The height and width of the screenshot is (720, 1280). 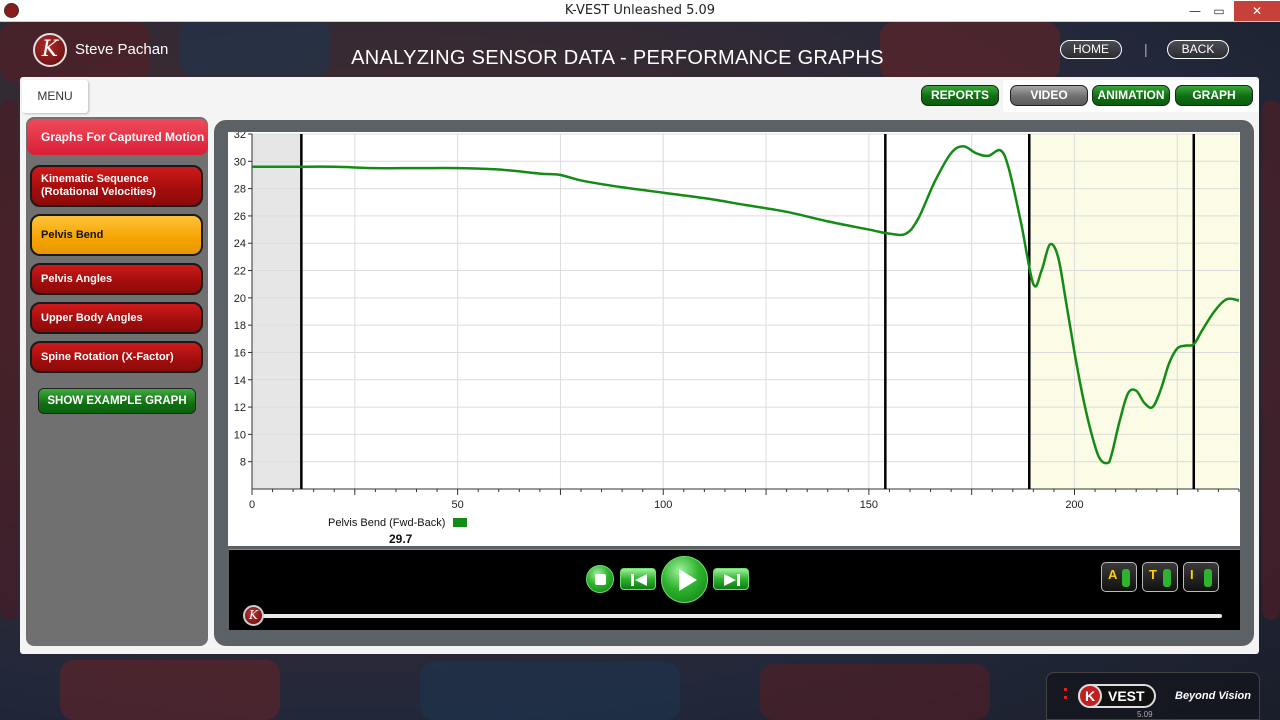 I want to click on y-tick-label: 26, so click(x=240, y=217).